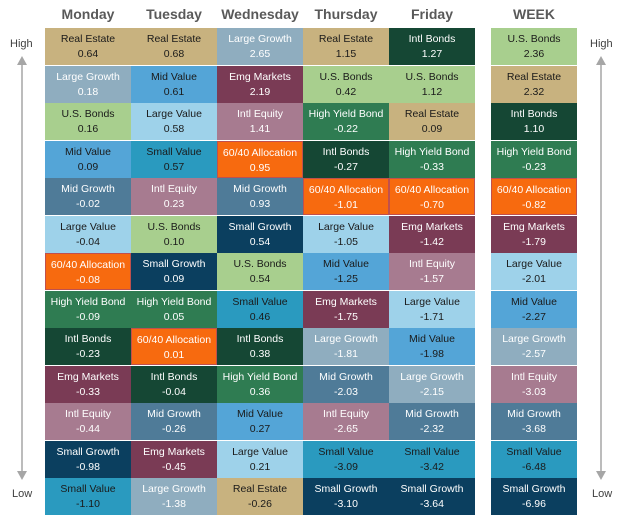 The width and height of the screenshot is (624, 515). I want to click on return-value-label: 2.65, so click(260, 54).